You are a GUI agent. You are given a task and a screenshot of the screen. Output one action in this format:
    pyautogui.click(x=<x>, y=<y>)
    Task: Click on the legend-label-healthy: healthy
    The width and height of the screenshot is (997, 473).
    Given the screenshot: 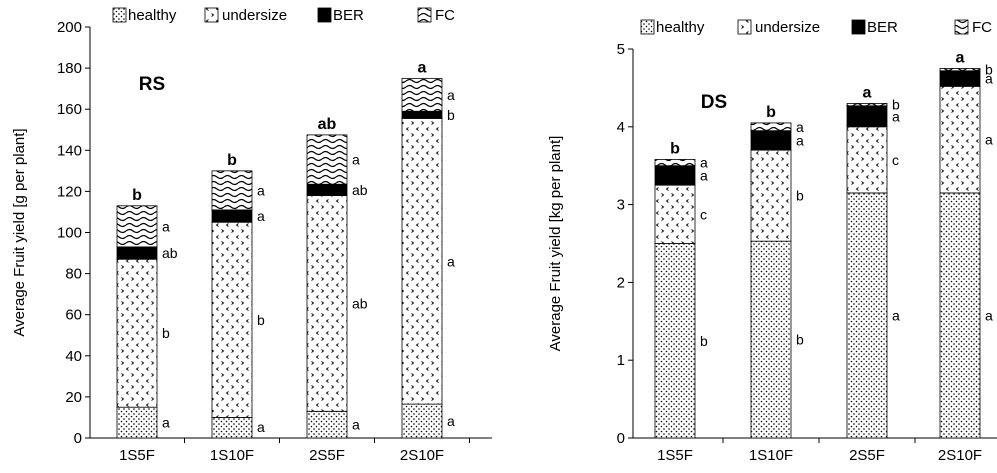 What is the action you would take?
    pyautogui.click(x=680, y=27)
    